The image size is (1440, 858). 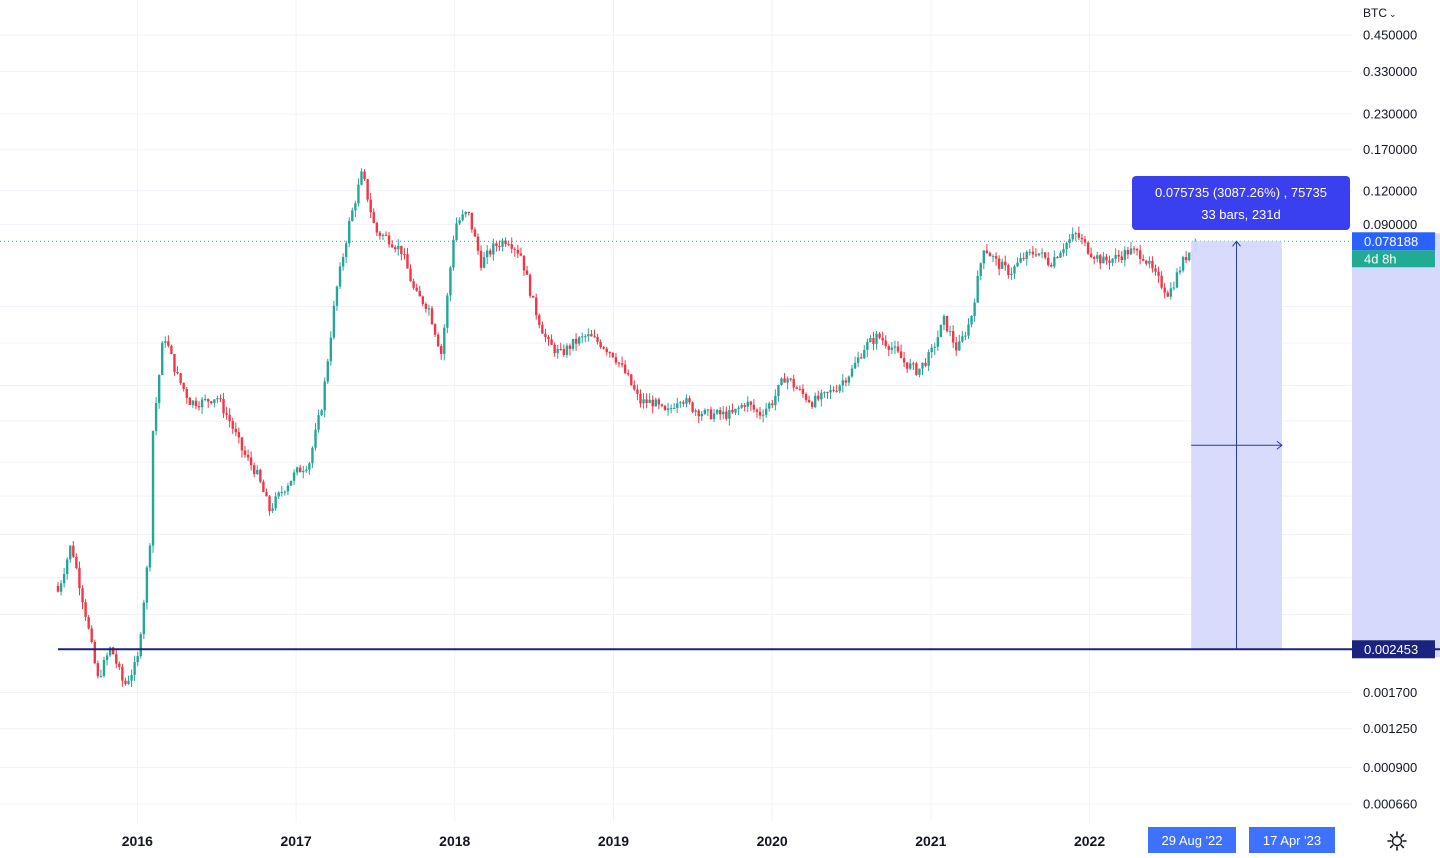 What do you see at coordinates (1292, 840) in the screenshot?
I see `measure-end-date: 17 Apr '23` at bounding box center [1292, 840].